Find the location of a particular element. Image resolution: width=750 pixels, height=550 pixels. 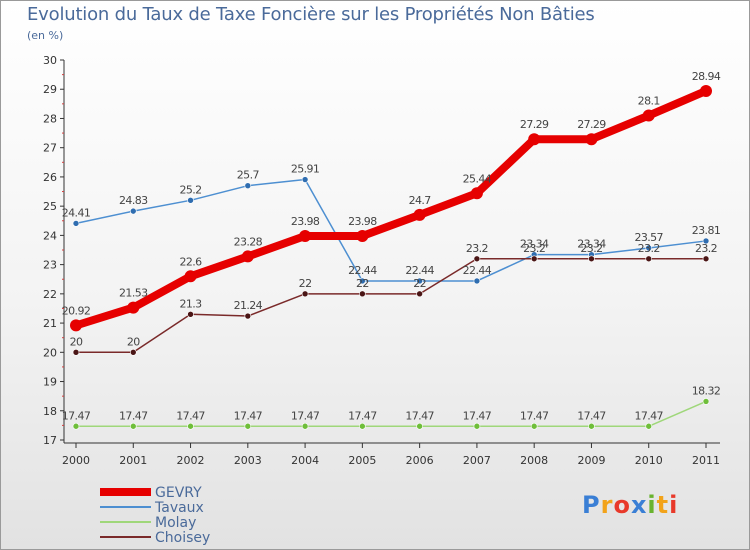

y-tick-label: 27 is located at coordinates (50, 148).